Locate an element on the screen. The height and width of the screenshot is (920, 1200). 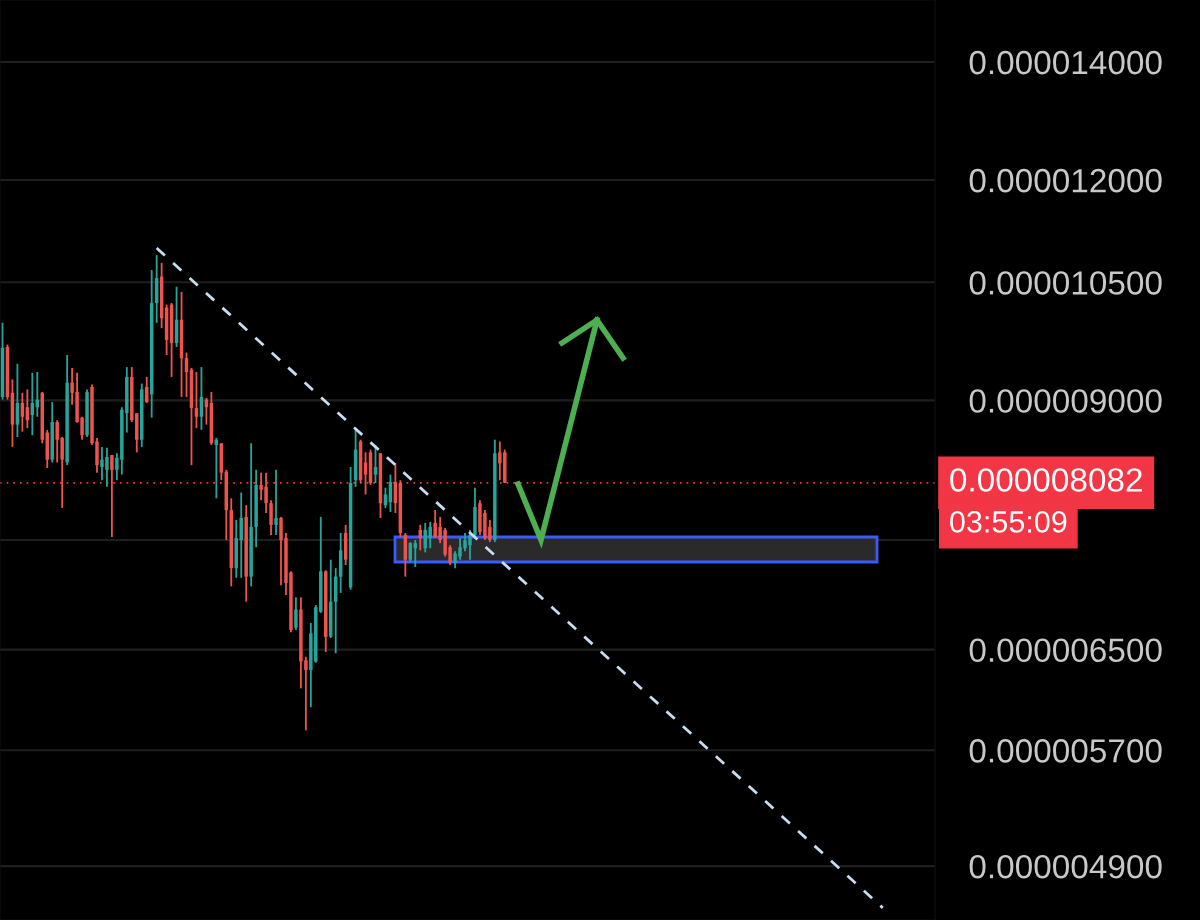
ref-line-label: 0.000008082 is located at coordinates (1046, 480).